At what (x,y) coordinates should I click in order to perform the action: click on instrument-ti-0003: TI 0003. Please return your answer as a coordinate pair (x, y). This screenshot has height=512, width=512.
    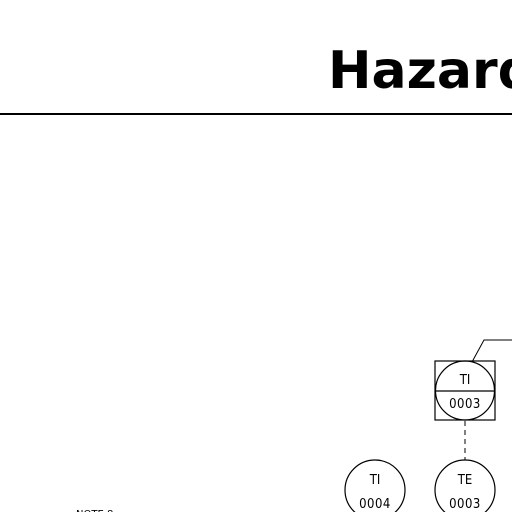
    Looking at the image, I should click on (465, 390).